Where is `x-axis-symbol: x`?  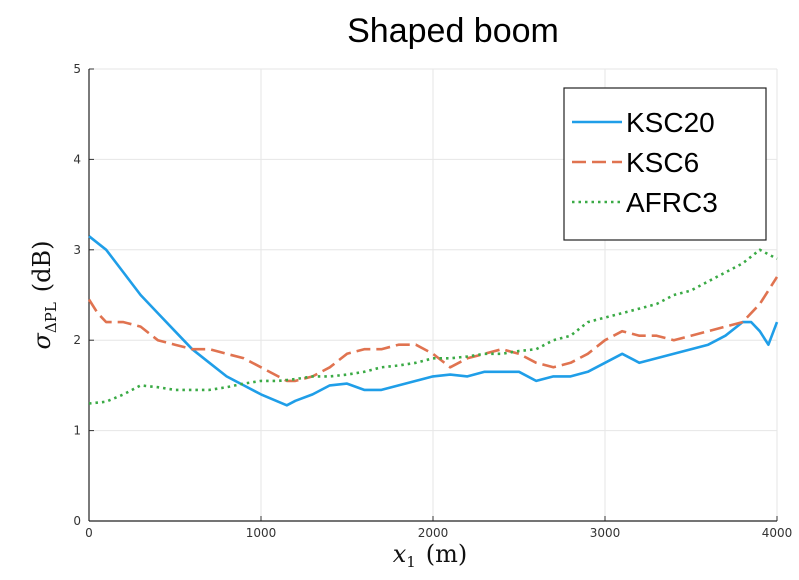 x-axis-symbol: x is located at coordinates (400, 554).